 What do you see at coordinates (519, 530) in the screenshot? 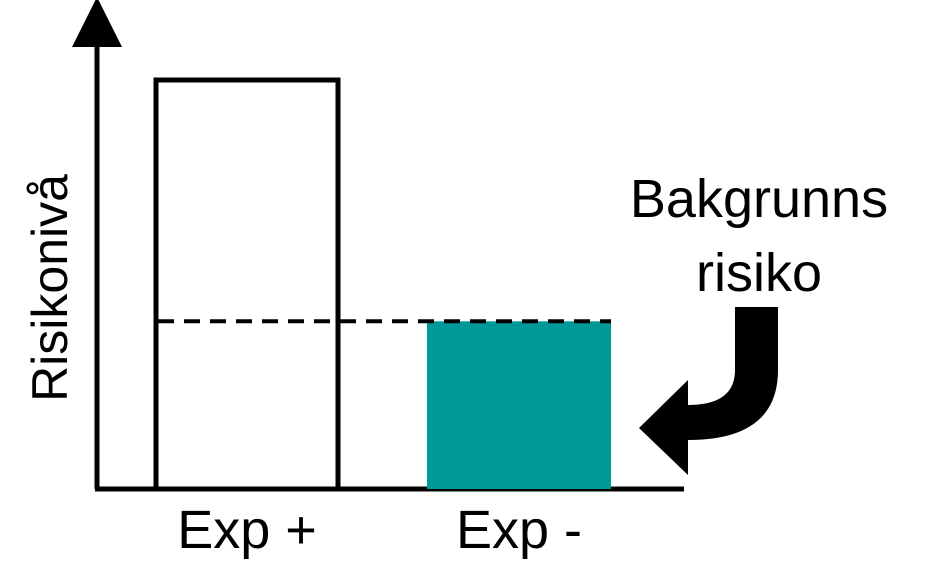
I see `category-label-exp-minus: Exp -` at bounding box center [519, 530].